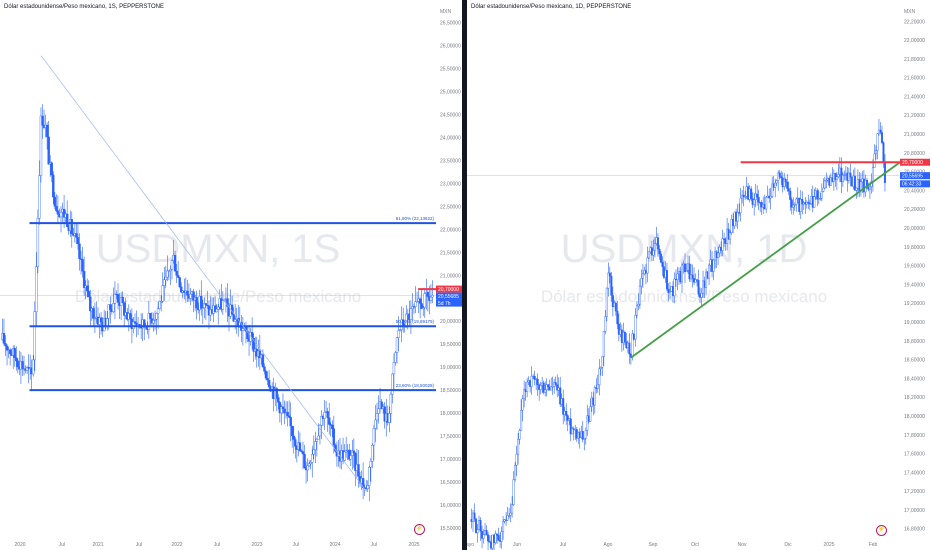 This screenshot has height=550, width=932. What do you see at coordinates (216, 545) in the screenshot?
I see `x-axis: 2020 Jul 2021 Jul 2022 Jul 2023 Jul 2024 Jul 2025` at bounding box center [216, 545].